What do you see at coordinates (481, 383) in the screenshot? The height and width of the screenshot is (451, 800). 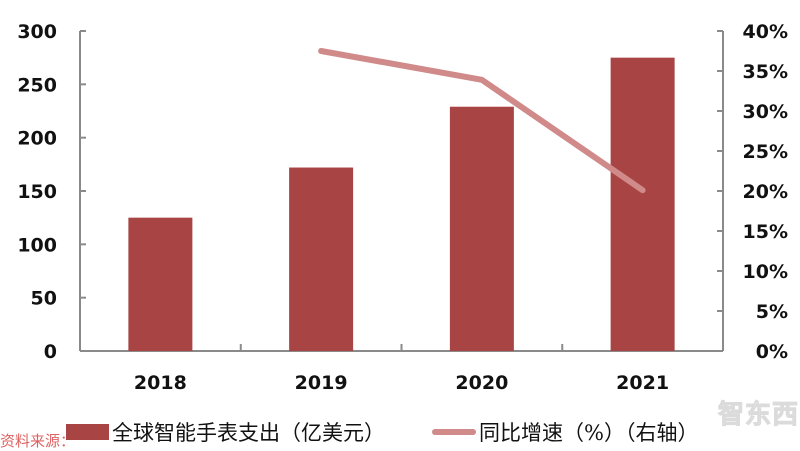 I see `x-tick-label: 2020` at bounding box center [481, 383].